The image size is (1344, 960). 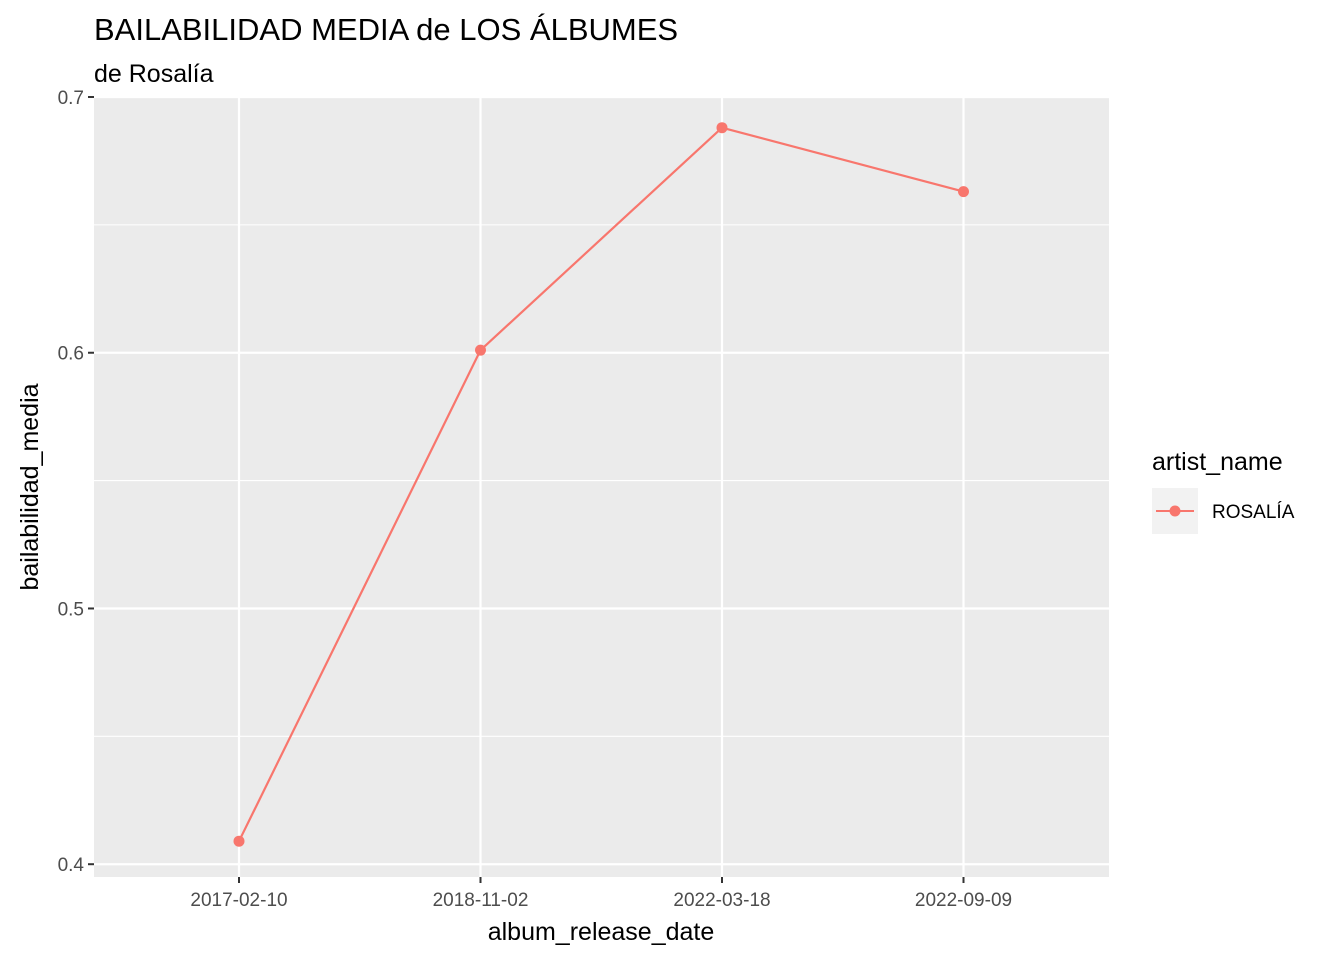 I want to click on chart-subtitle: de Rosalía, so click(x=154, y=74).